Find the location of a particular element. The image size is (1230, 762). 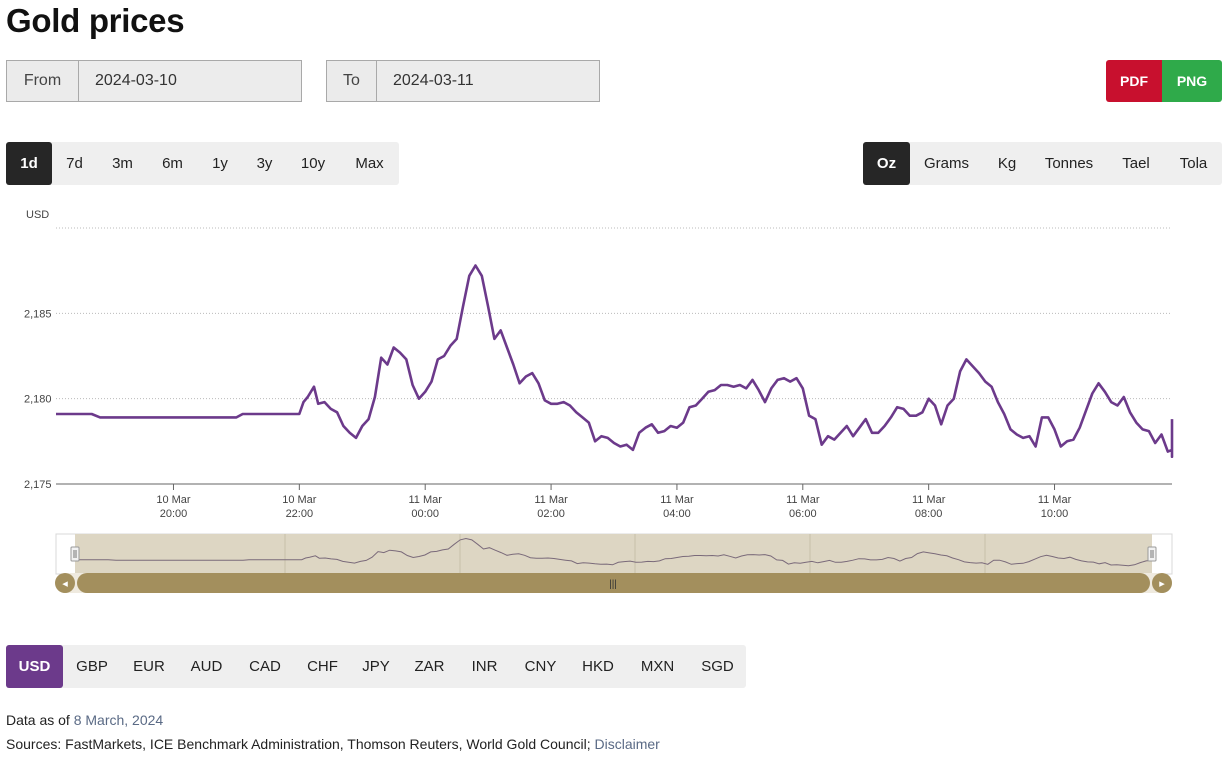

as-of-date: 8 March, 2024 is located at coordinates (118, 720).